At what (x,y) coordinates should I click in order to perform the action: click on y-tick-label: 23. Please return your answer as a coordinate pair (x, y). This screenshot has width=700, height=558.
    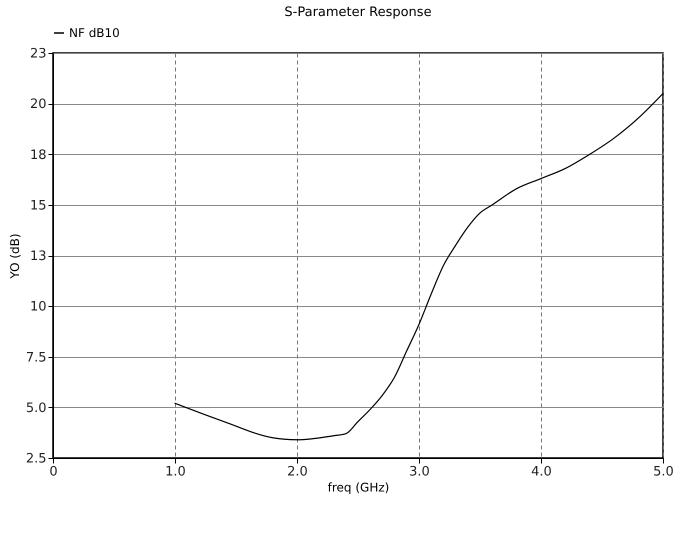
    Looking at the image, I should click on (38, 54).